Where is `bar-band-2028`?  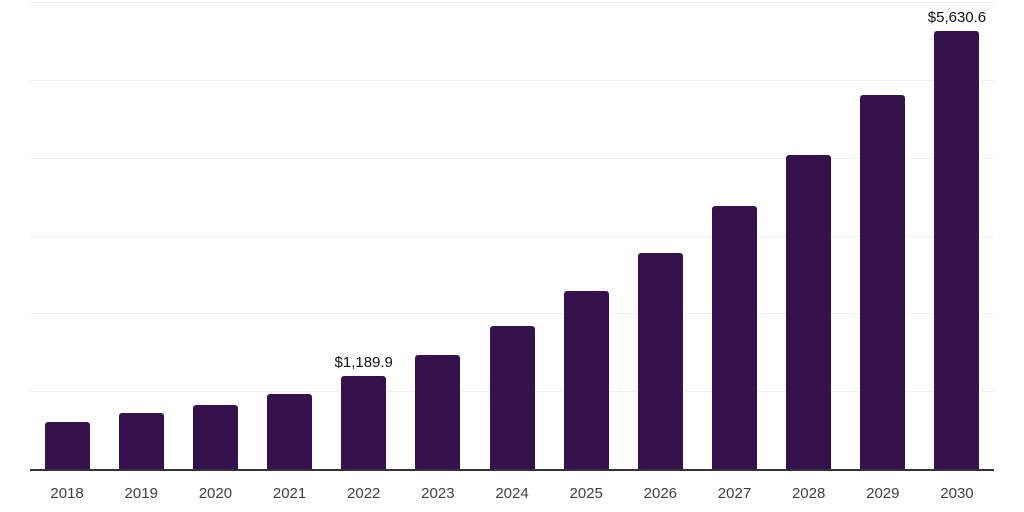
bar-band-2028 is located at coordinates (809, 235).